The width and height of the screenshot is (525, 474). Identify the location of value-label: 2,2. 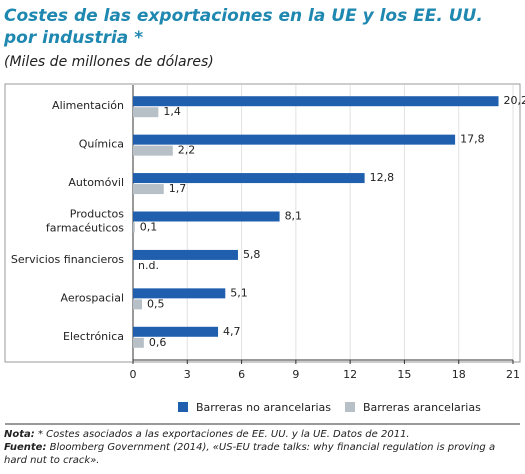
(187, 150).